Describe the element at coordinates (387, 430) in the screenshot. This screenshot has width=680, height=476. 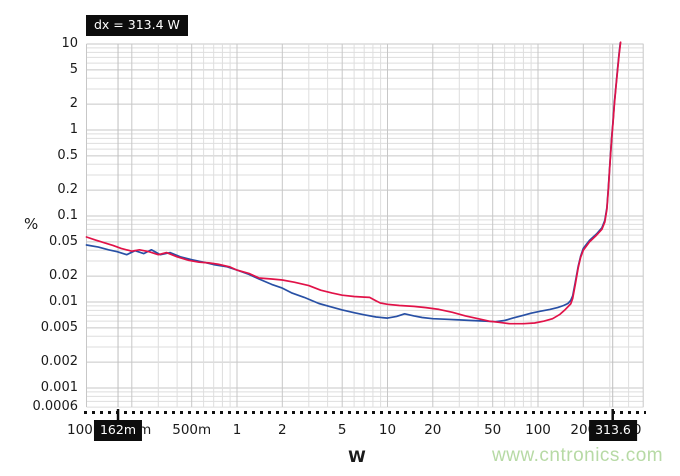
I see `x-tick-label: 10` at that location.